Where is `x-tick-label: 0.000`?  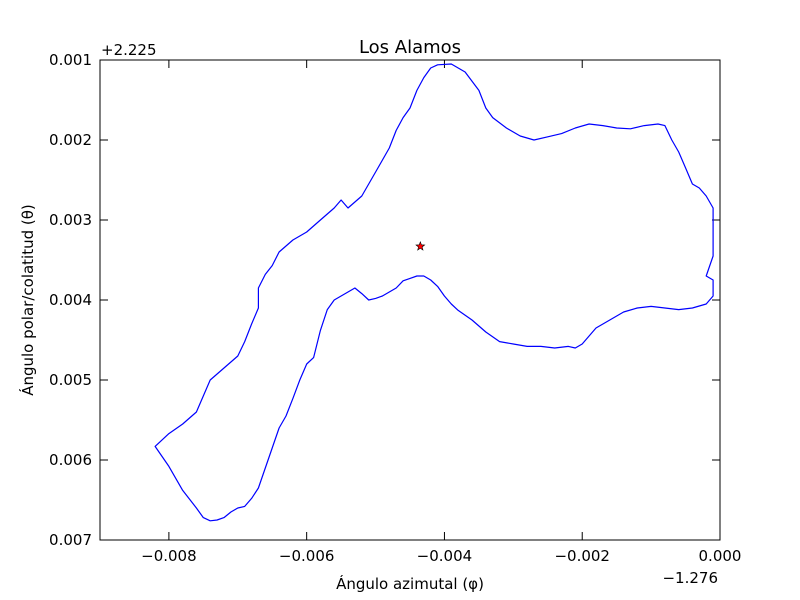 x-tick-label: 0.000 is located at coordinates (720, 556).